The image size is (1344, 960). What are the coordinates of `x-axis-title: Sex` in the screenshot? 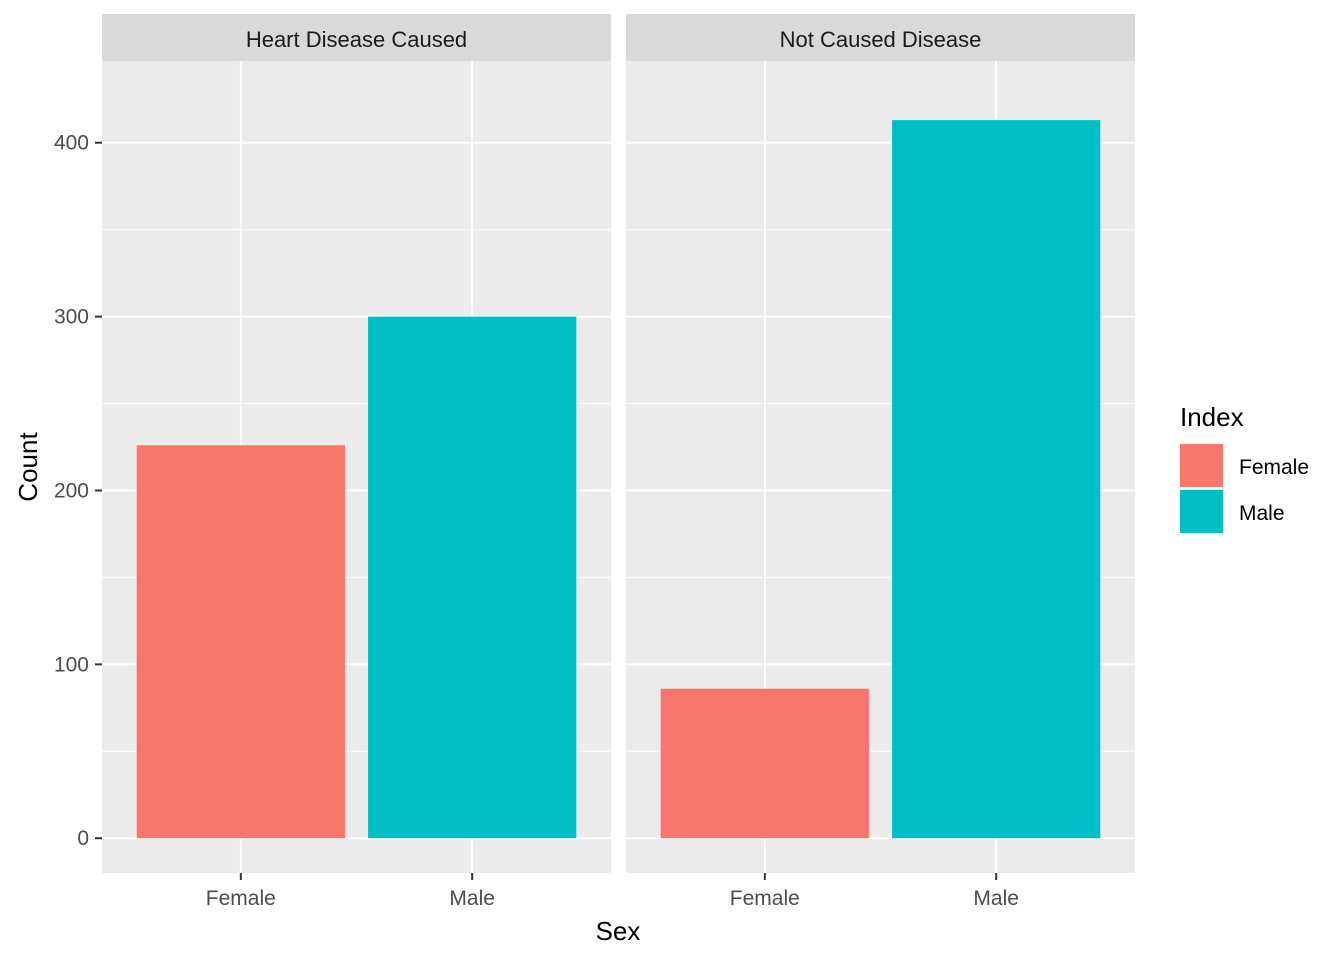 It's located at (618, 931).